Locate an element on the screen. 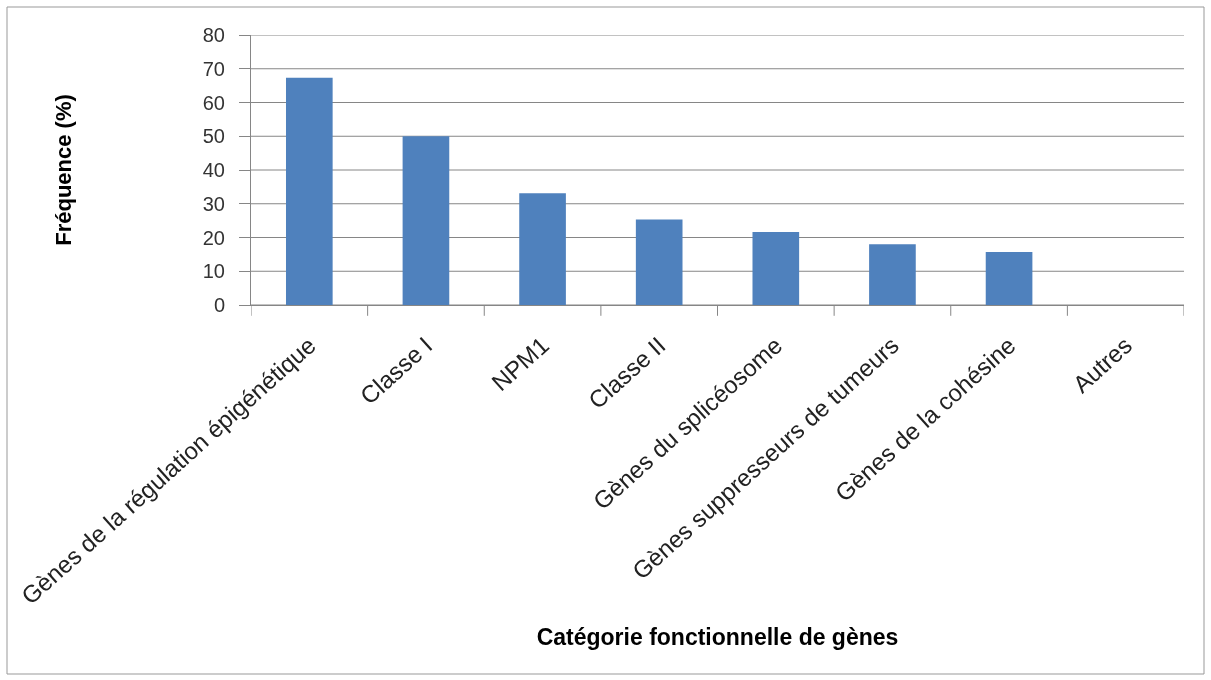  y-tick-label: 70 is located at coordinates (213, 68).